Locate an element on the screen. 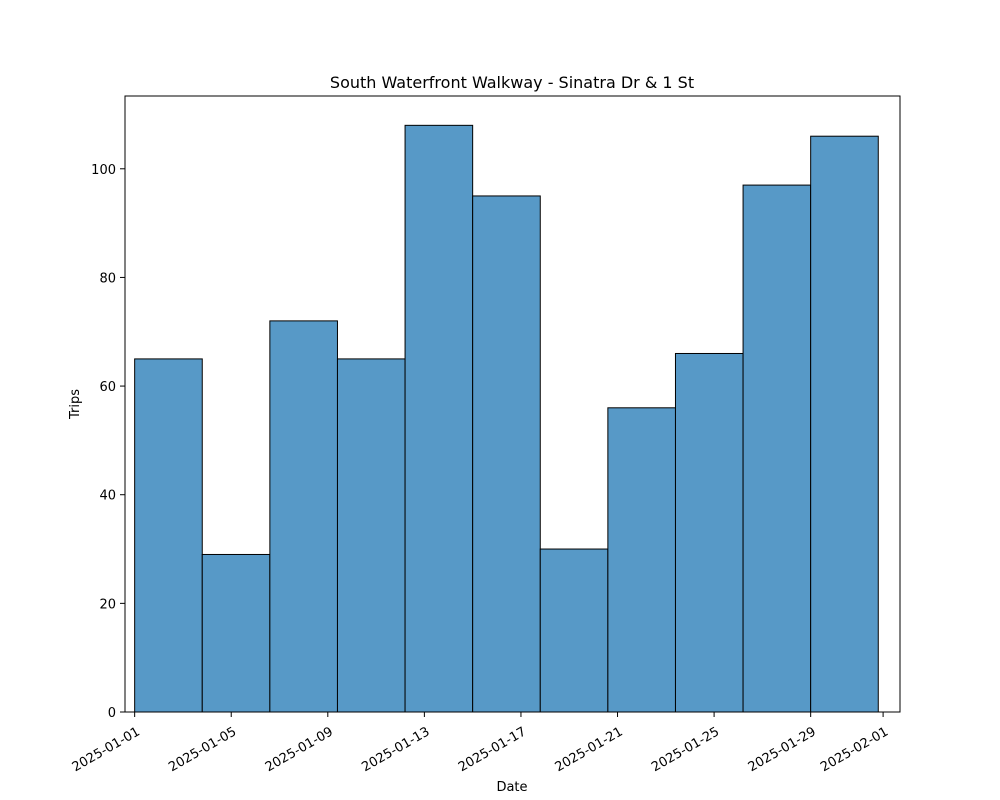 The height and width of the screenshot is (800, 1000). y-axis-ticks: 0 20 40 60 80 100 is located at coordinates (108, 442).